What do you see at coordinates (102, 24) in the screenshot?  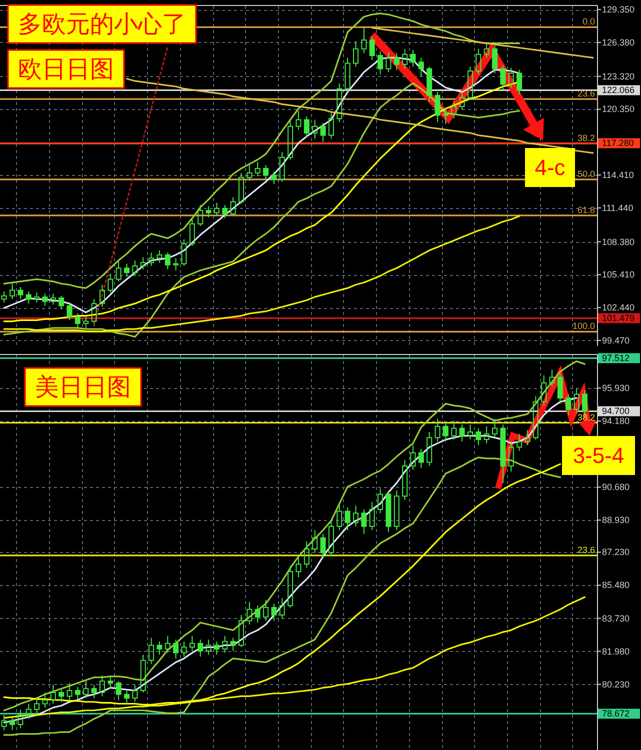 I see `chart-title: 多欧元的小心了` at bounding box center [102, 24].